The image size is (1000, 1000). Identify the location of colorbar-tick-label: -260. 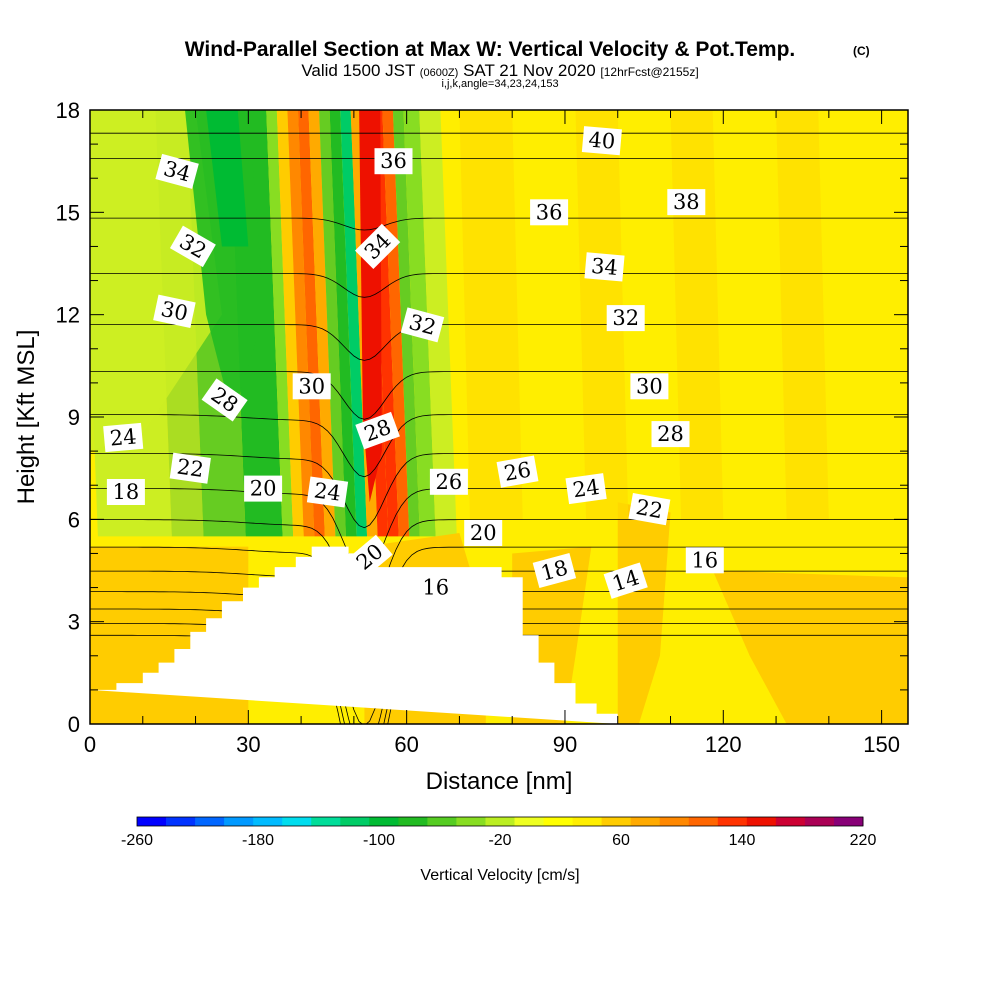
(137, 840).